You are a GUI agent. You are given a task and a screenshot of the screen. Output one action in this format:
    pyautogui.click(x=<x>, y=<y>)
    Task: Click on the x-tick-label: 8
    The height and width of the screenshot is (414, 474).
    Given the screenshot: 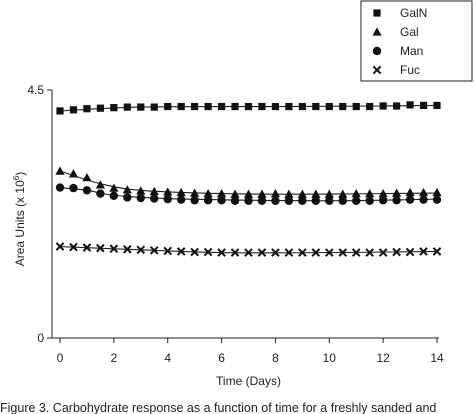 What is the action you would take?
    pyautogui.click(x=275, y=358)
    